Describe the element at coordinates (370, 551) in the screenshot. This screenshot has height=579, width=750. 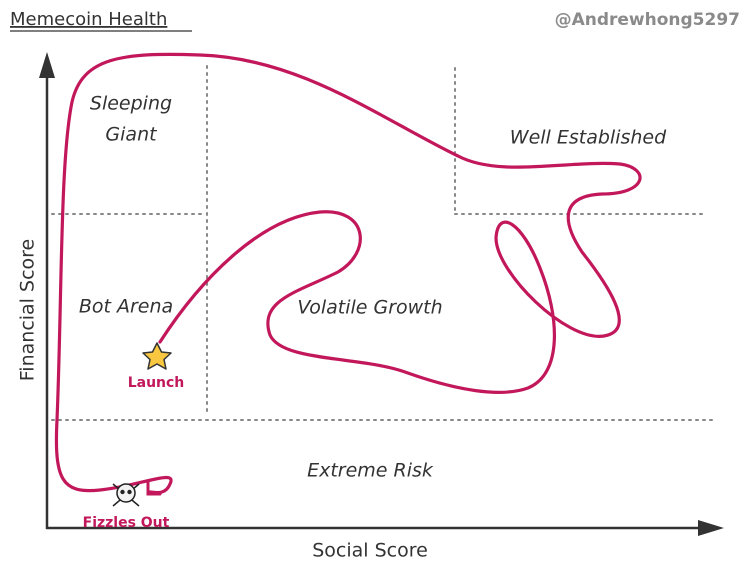
I see `x-axis-label: Social Score` at that location.